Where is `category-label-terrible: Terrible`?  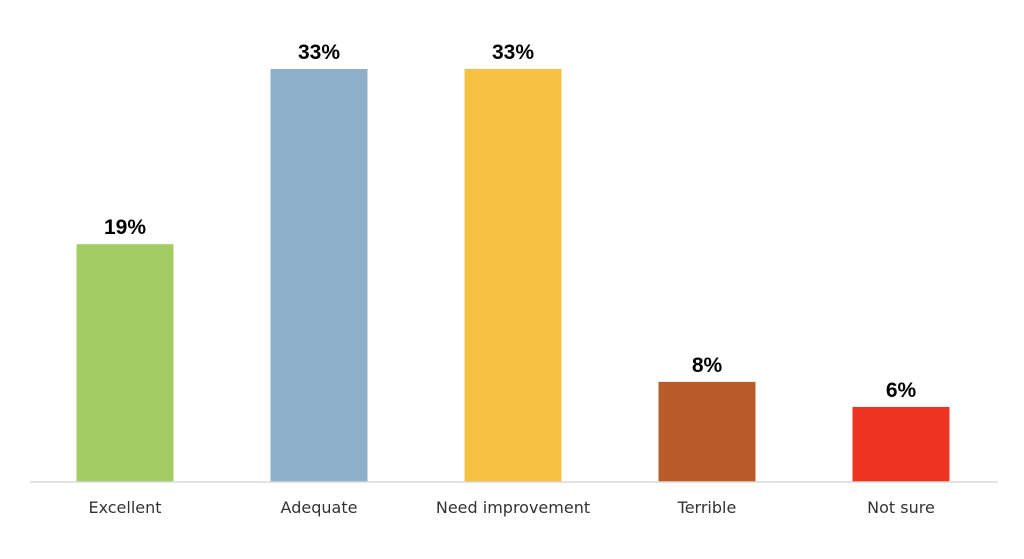
category-label-terrible: Terrible is located at coordinates (707, 507).